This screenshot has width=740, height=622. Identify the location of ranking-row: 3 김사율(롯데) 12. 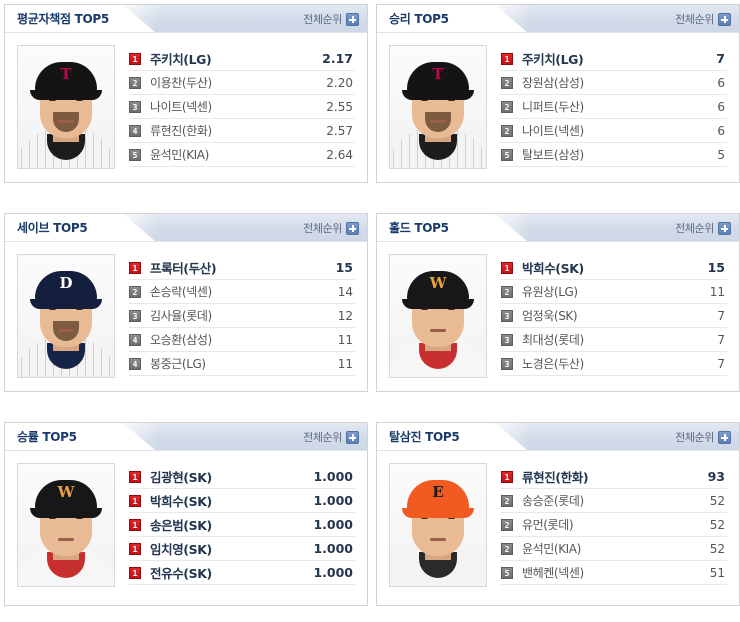
(242, 316).